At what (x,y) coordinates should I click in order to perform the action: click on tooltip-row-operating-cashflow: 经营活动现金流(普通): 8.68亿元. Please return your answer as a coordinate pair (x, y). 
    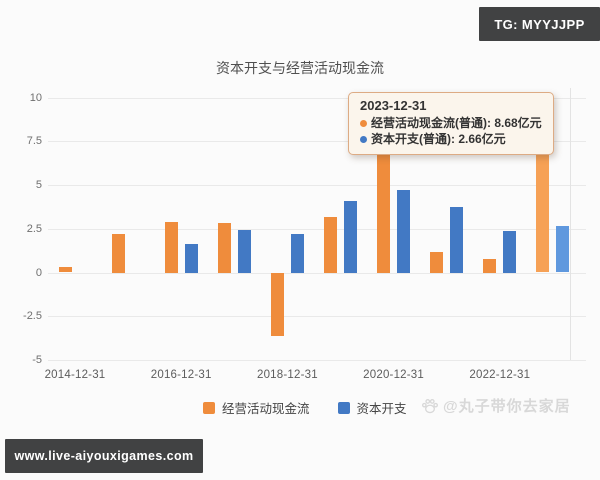
    Looking at the image, I should click on (451, 123).